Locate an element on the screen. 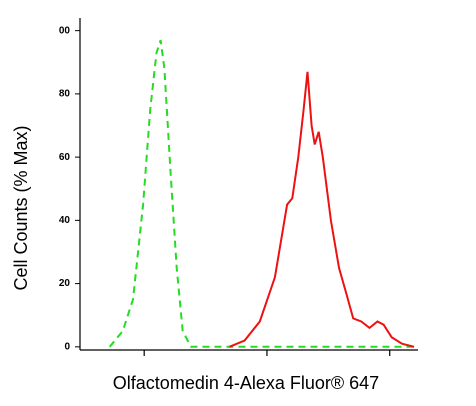 This screenshot has width=476, height=406. y-tick-label: 60 is located at coordinates (65, 157).